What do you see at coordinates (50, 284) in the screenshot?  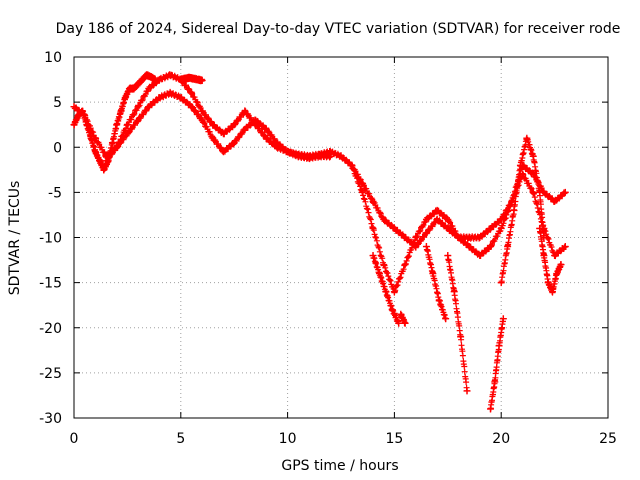 I see `y-tick-label: -15` at bounding box center [50, 284].